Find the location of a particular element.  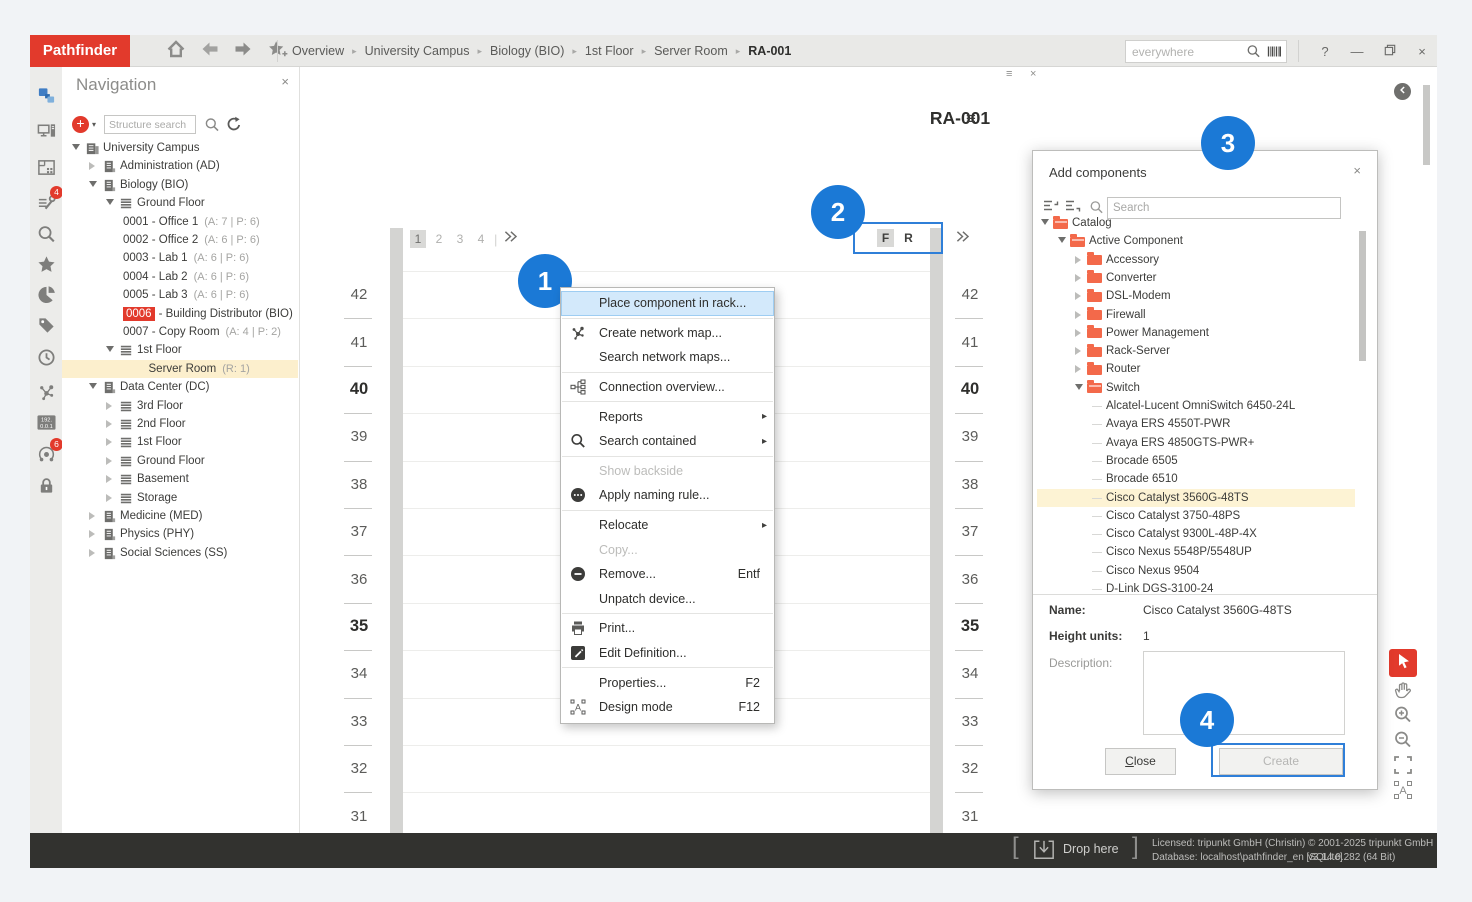

sidebar-search-button is located at coordinates (46, 237).